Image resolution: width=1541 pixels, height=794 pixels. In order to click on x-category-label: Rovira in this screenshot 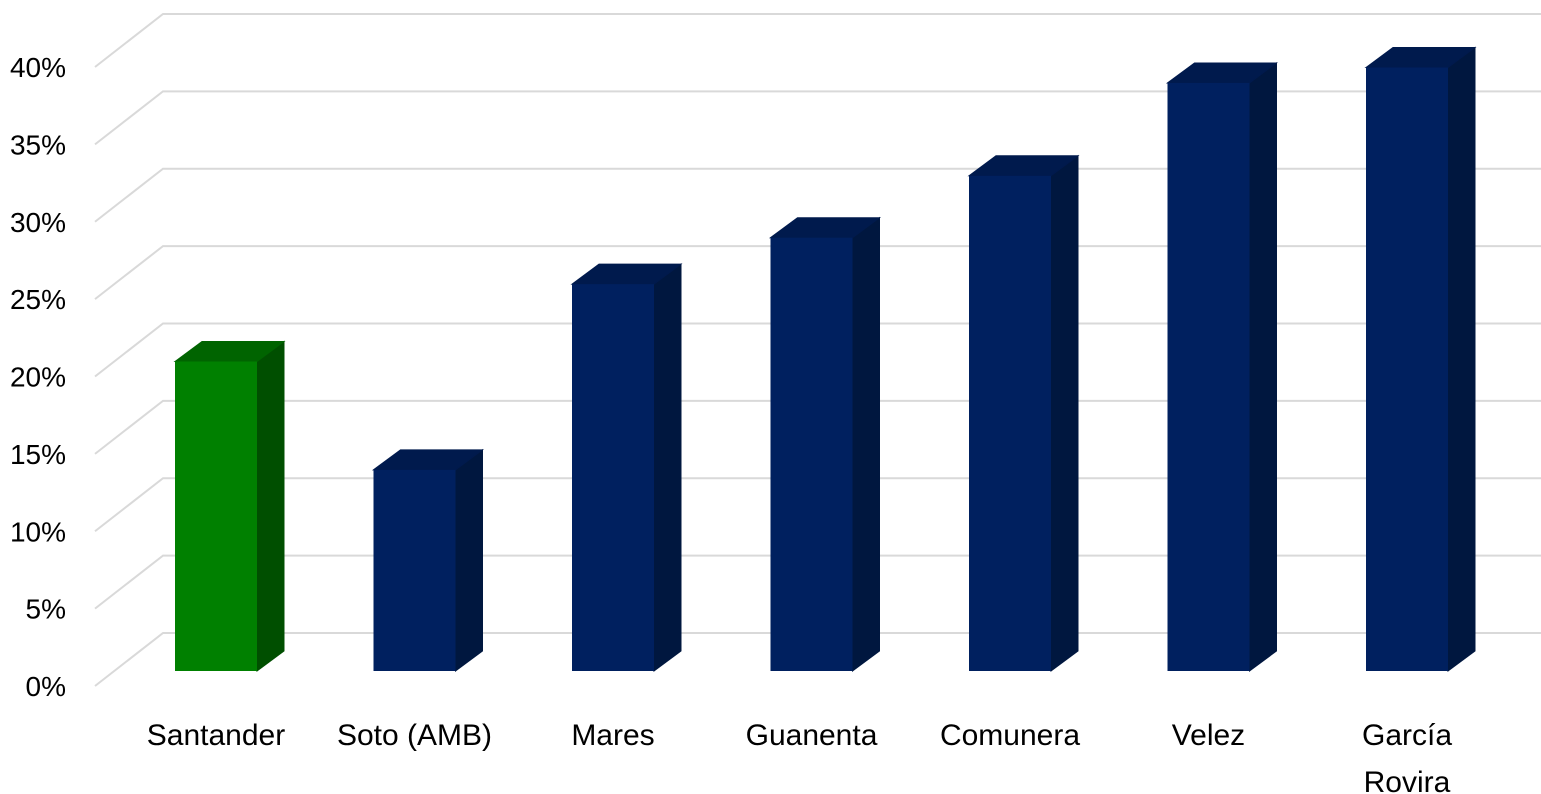, I will do `click(1407, 780)`.